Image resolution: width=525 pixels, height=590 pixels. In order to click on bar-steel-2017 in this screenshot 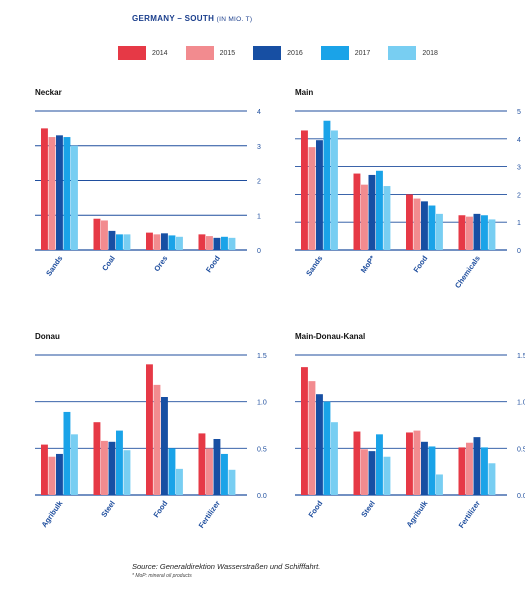, I will do `click(379, 464)`.